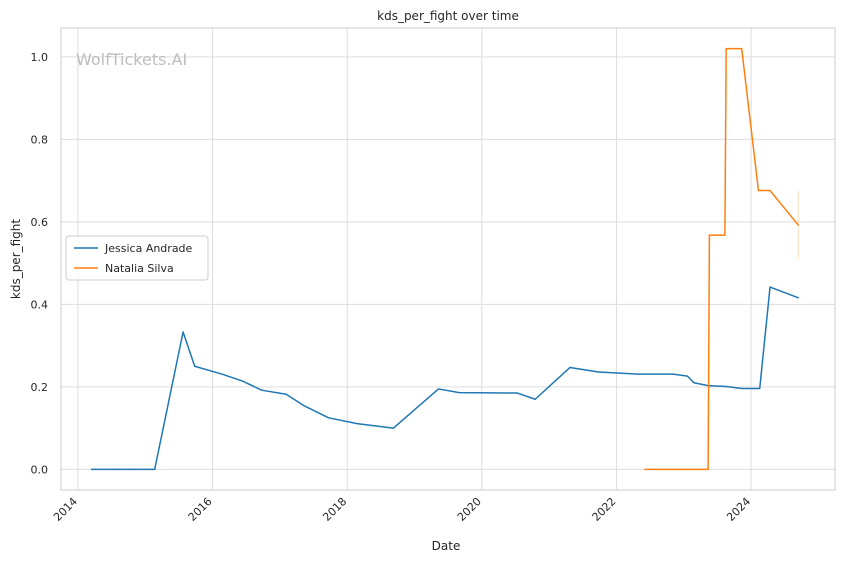  What do you see at coordinates (721, 259) in the screenshot?
I see `series-line-natalia-silva` at bounding box center [721, 259].